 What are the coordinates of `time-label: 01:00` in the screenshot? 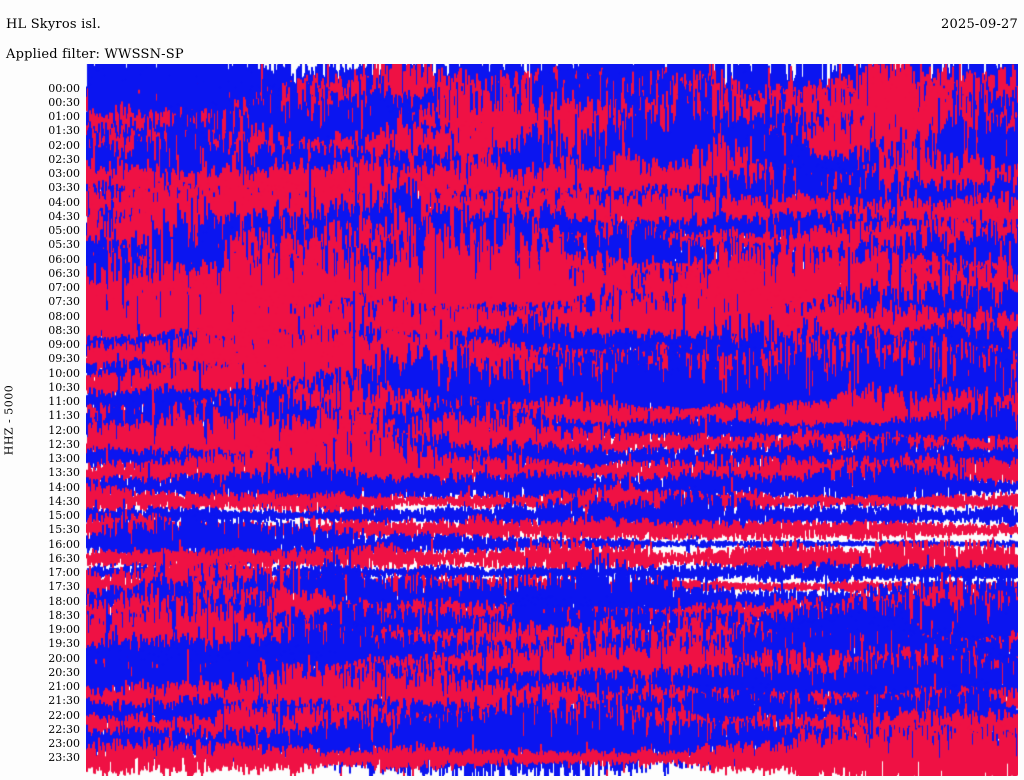 It's located at (64, 116).